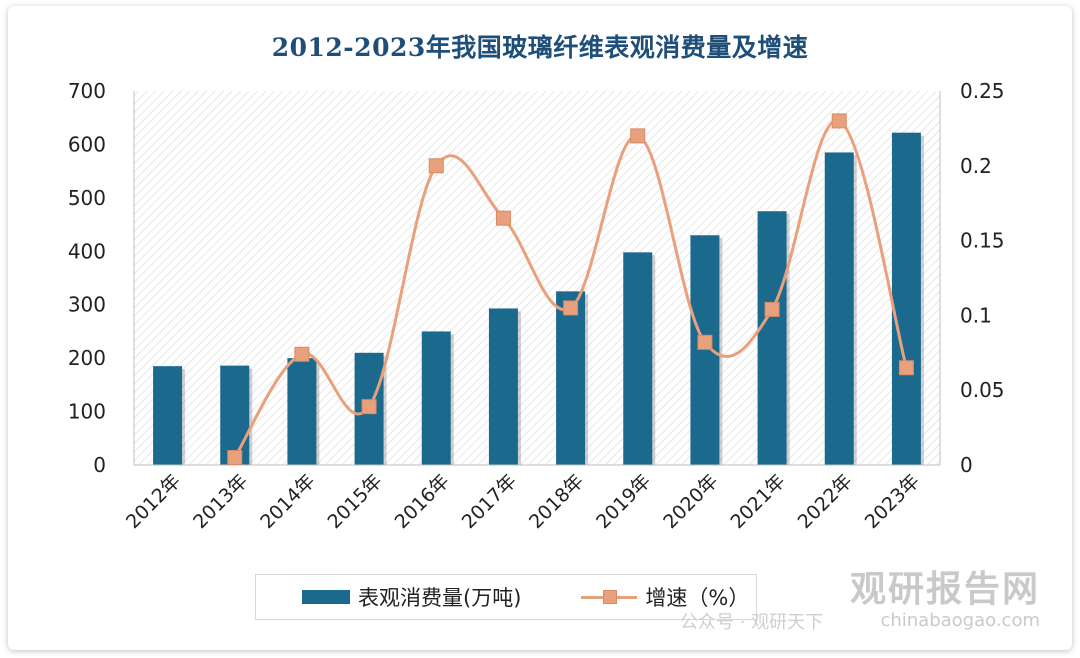  I want to click on x-tick-label: 2017年, so click(489, 501).